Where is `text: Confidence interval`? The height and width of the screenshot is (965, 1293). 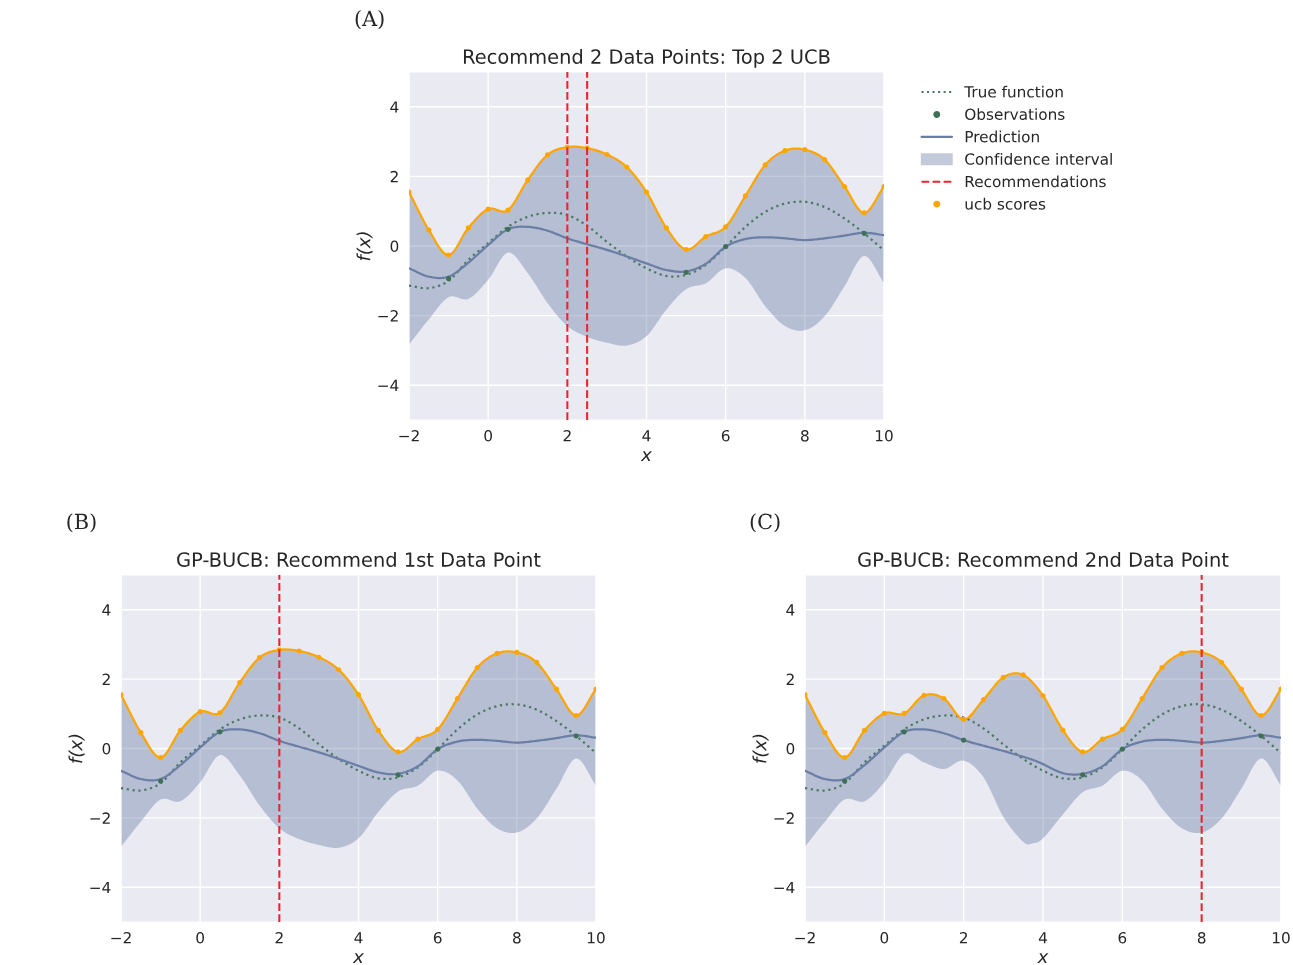
text: Confidence interval is located at coordinates (1038, 159).